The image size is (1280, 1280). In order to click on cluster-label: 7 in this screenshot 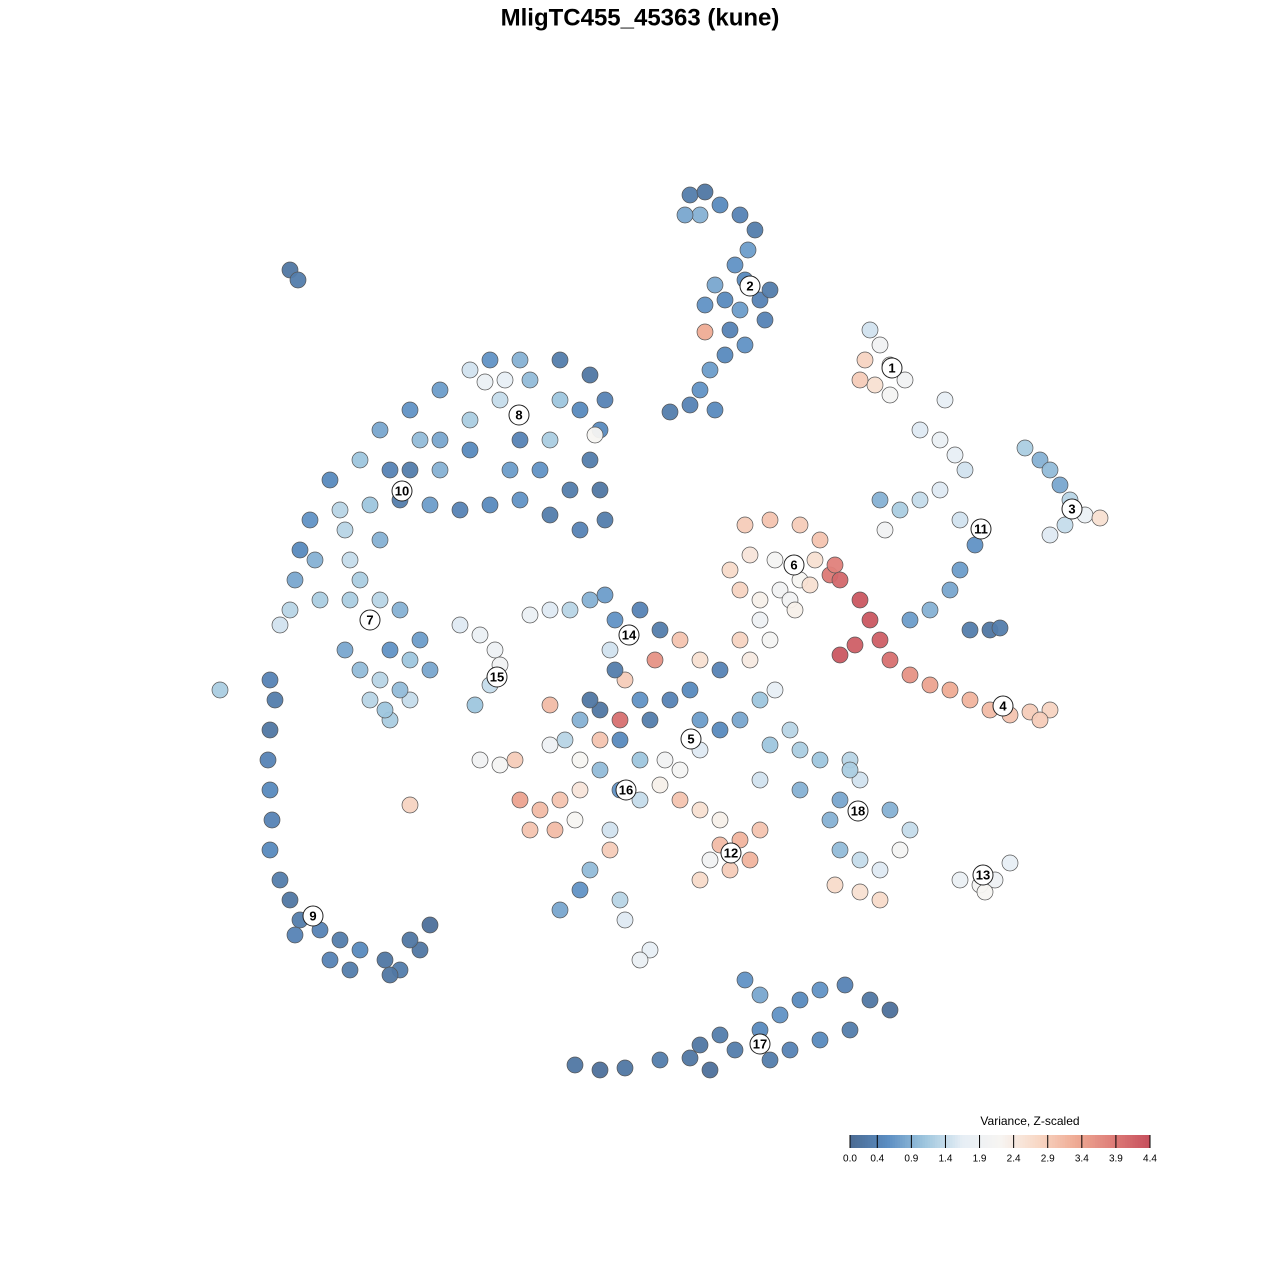, I will do `click(369, 619)`.